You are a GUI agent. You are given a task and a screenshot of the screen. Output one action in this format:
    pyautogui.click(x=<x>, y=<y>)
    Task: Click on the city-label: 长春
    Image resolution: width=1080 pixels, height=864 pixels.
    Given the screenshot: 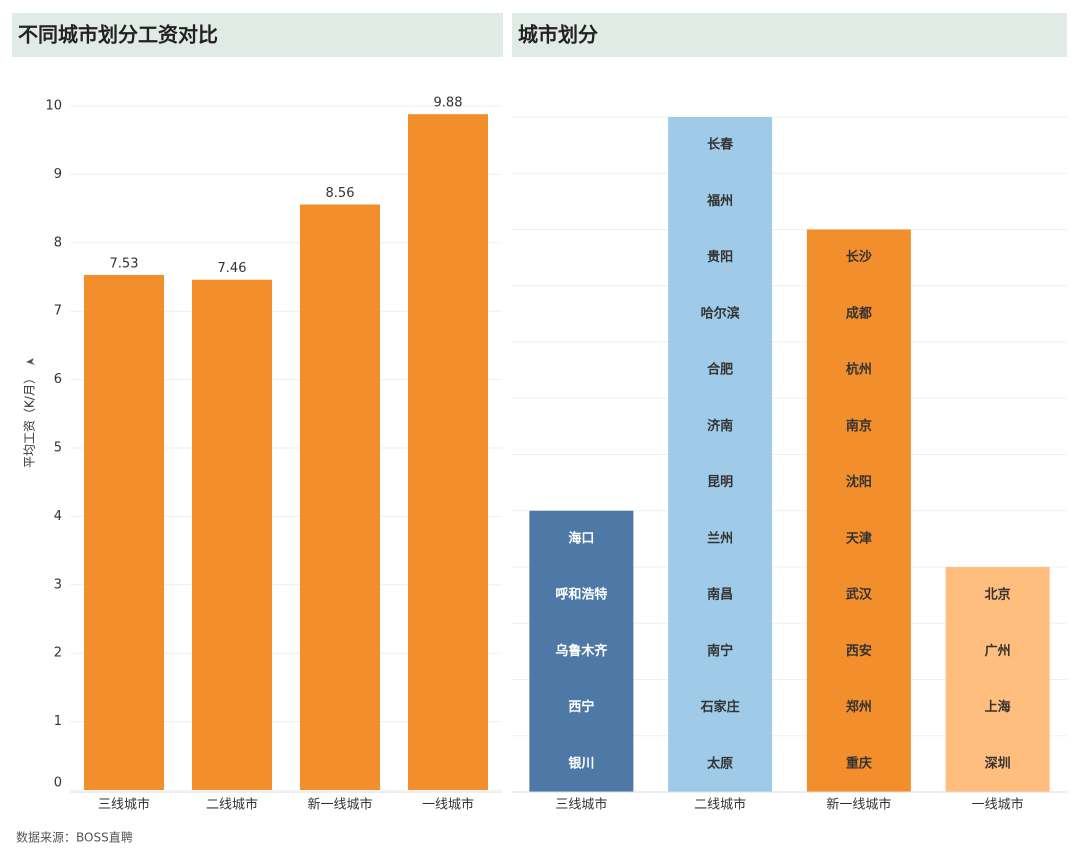 What is the action you would take?
    pyautogui.click(x=720, y=145)
    